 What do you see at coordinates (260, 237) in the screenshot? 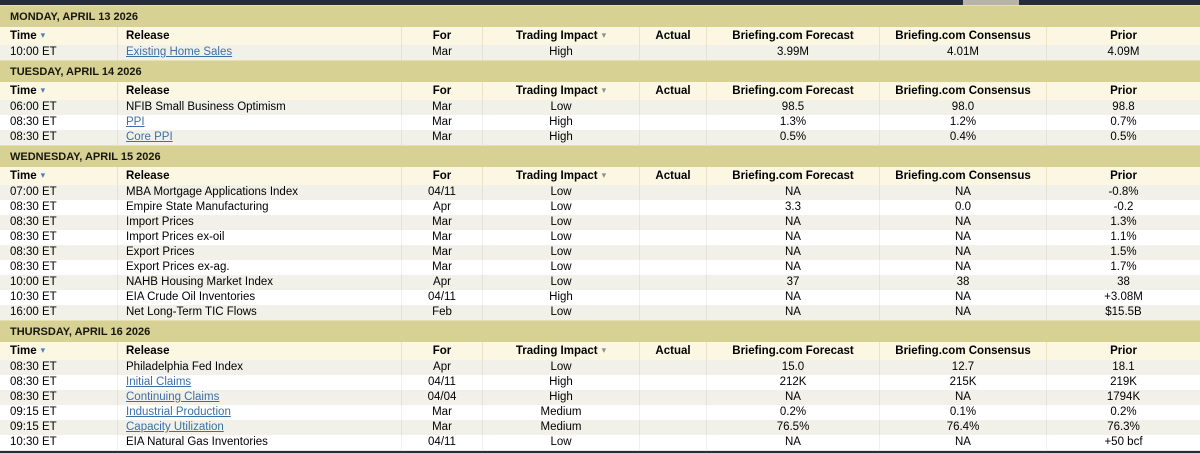
I see `release-cell: Import Prices ex-oil` at bounding box center [260, 237].